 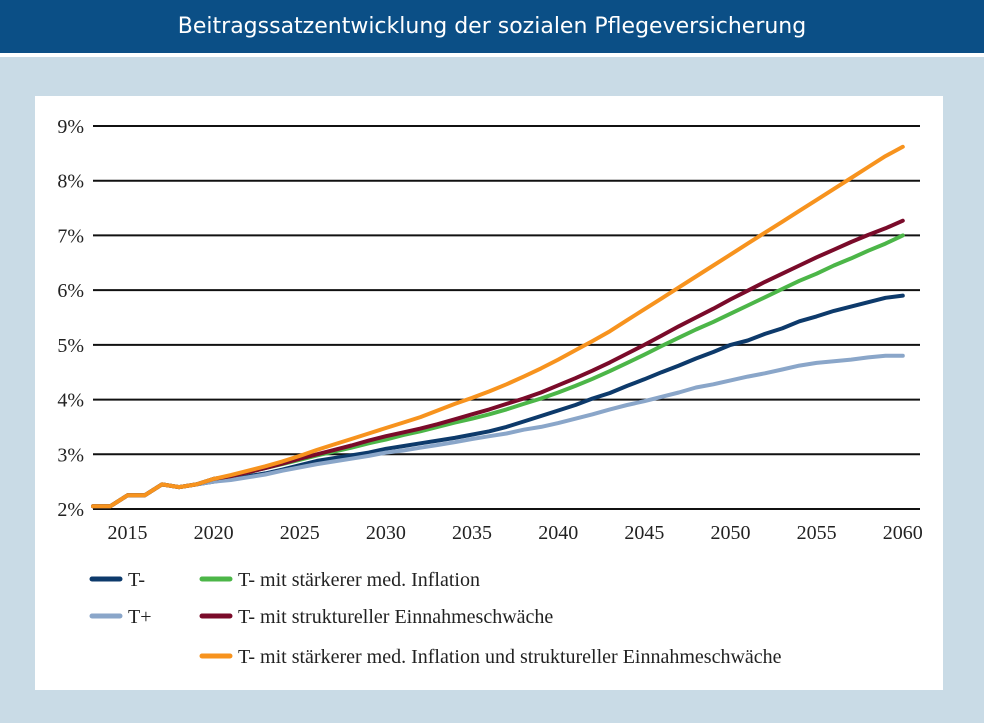 What do you see at coordinates (127, 533) in the screenshot?
I see `x-tick-label: 2015` at bounding box center [127, 533].